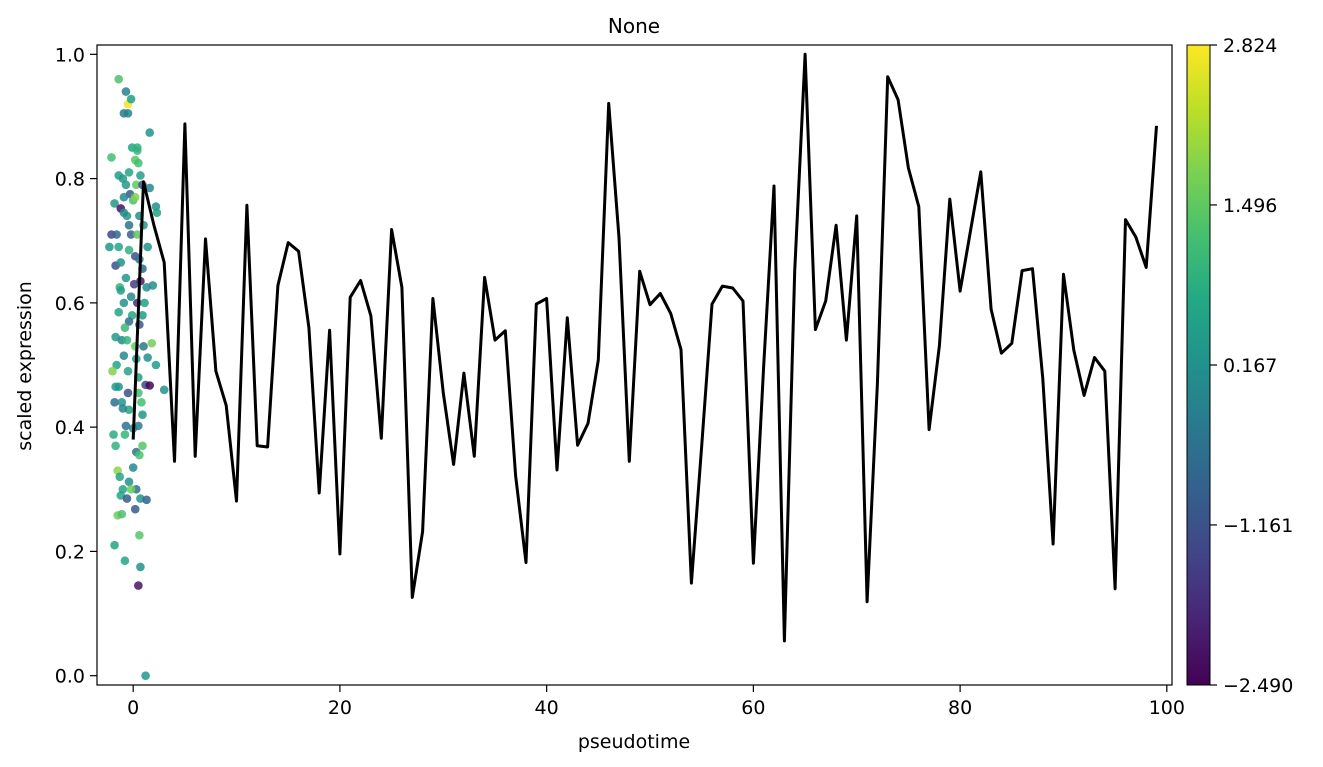  What do you see at coordinates (70, 552) in the screenshot?
I see `y-tick-label: 0.2` at bounding box center [70, 552].